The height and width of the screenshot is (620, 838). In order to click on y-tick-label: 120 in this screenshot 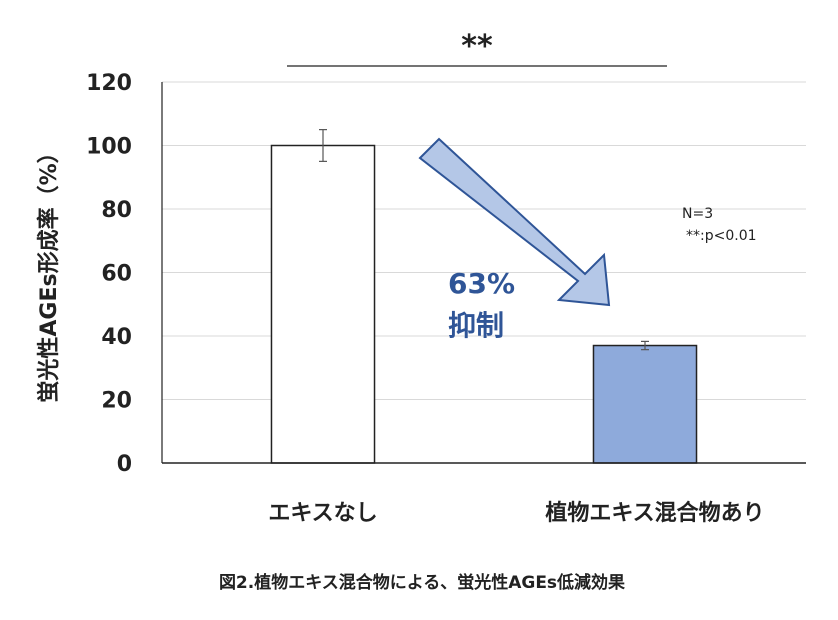, I will do `click(109, 83)`.